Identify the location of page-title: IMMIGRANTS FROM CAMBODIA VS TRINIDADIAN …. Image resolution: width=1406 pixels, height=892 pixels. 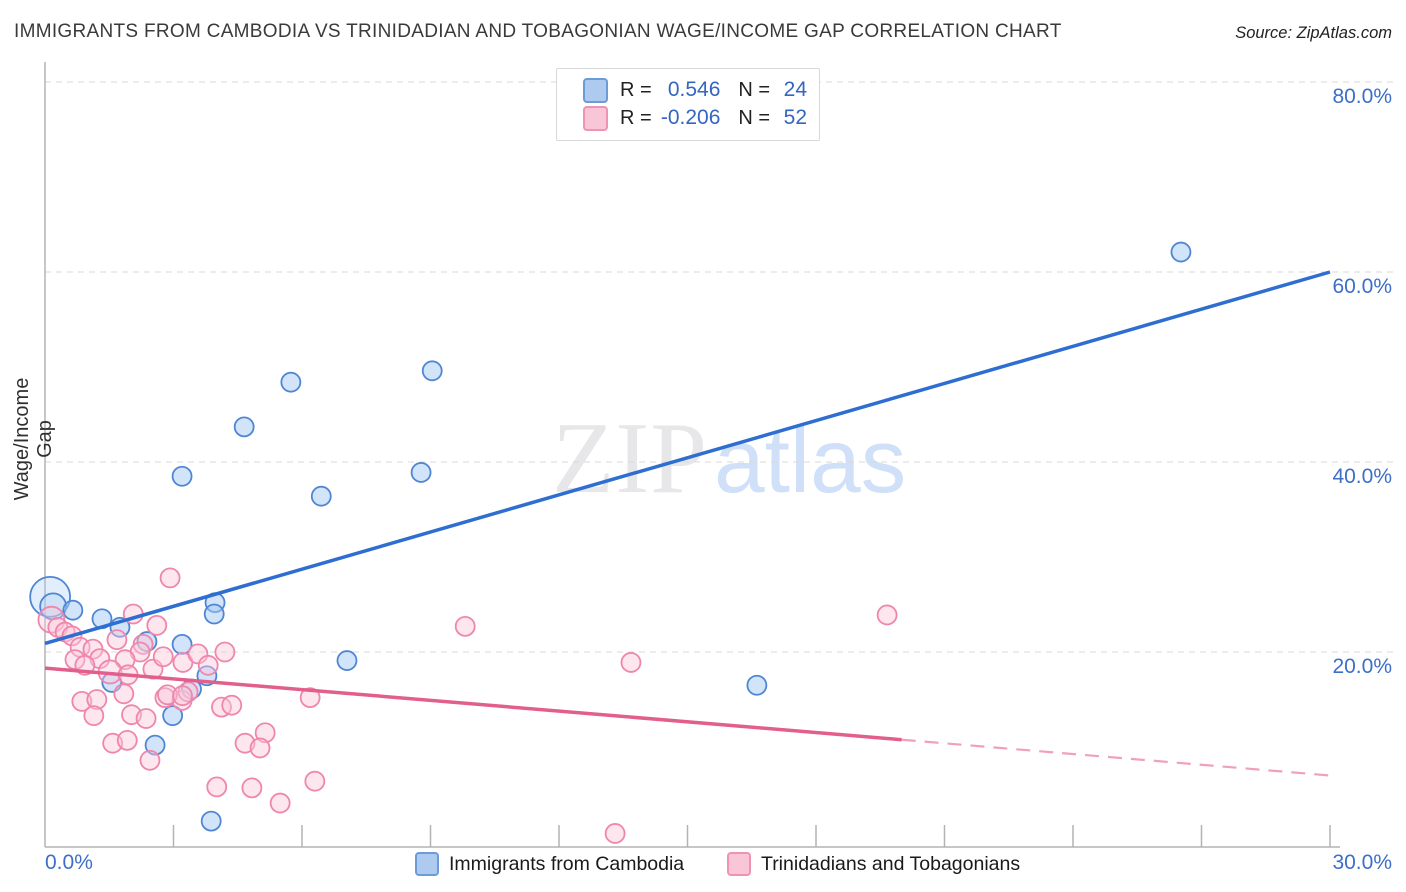
(538, 31).